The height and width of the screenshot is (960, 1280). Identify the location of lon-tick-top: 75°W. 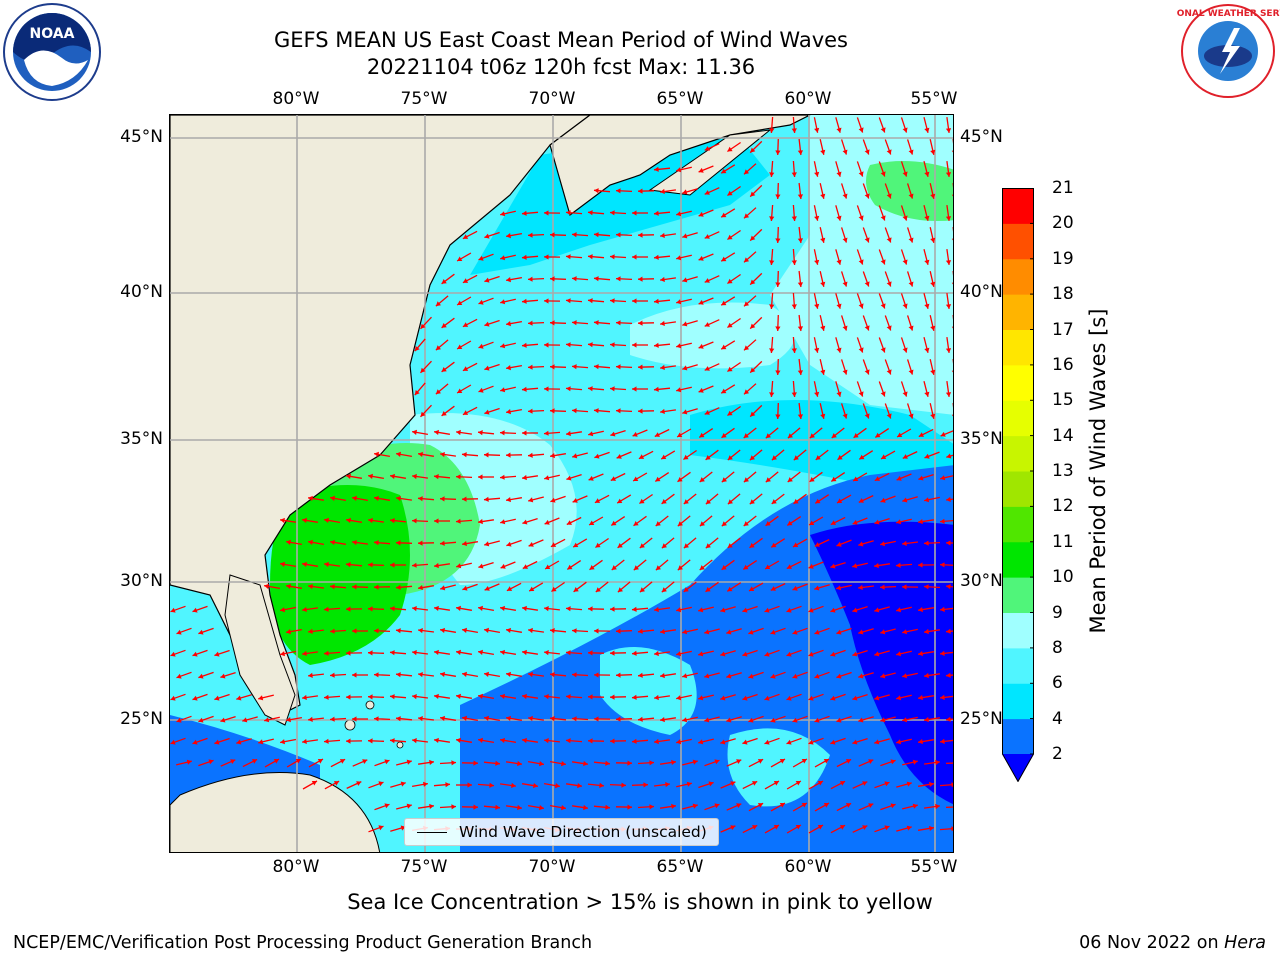
(424, 99).